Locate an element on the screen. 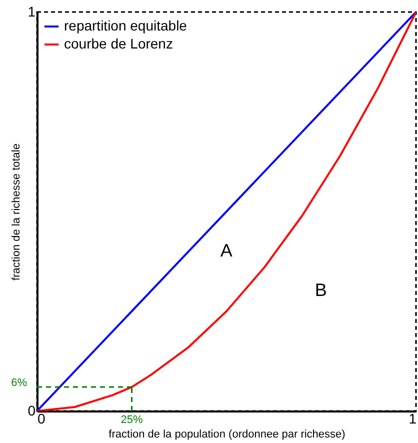 The image size is (418, 443). ref-line-label: 25% is located at coordinates (131, 420).